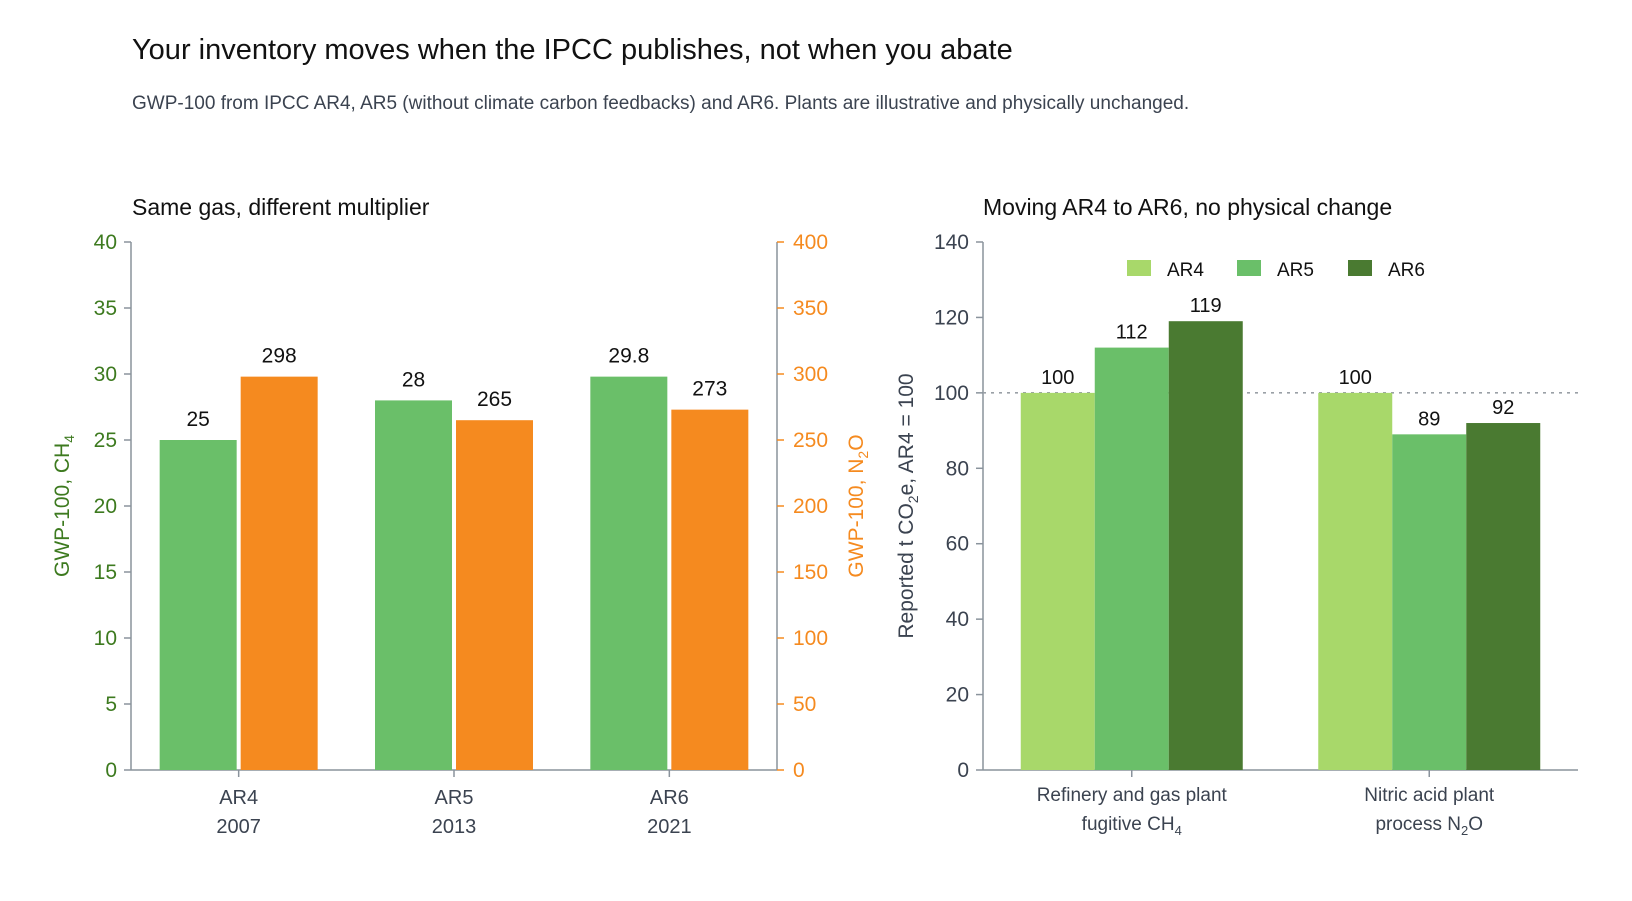 The height and width of the screenshot is (901, 1632). Describe the element at coordinates (957, 468) in the screenshot. I see `y-tick-label: 80` at that location.